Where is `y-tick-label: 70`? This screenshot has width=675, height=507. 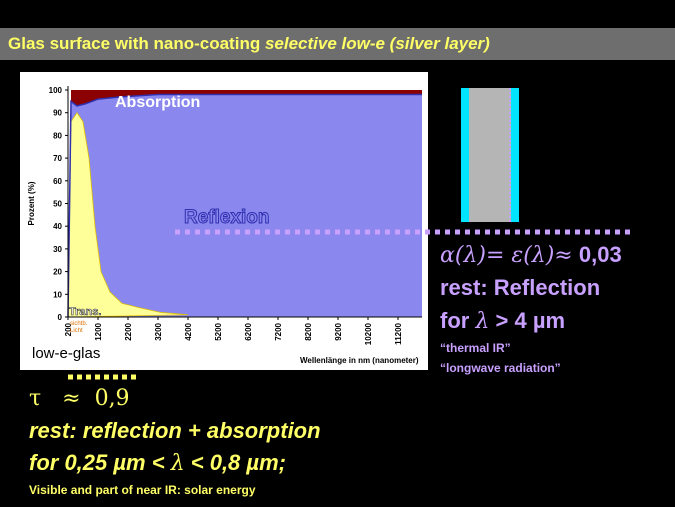
y-tick-label: 70 is located at coordinates (57, 158).